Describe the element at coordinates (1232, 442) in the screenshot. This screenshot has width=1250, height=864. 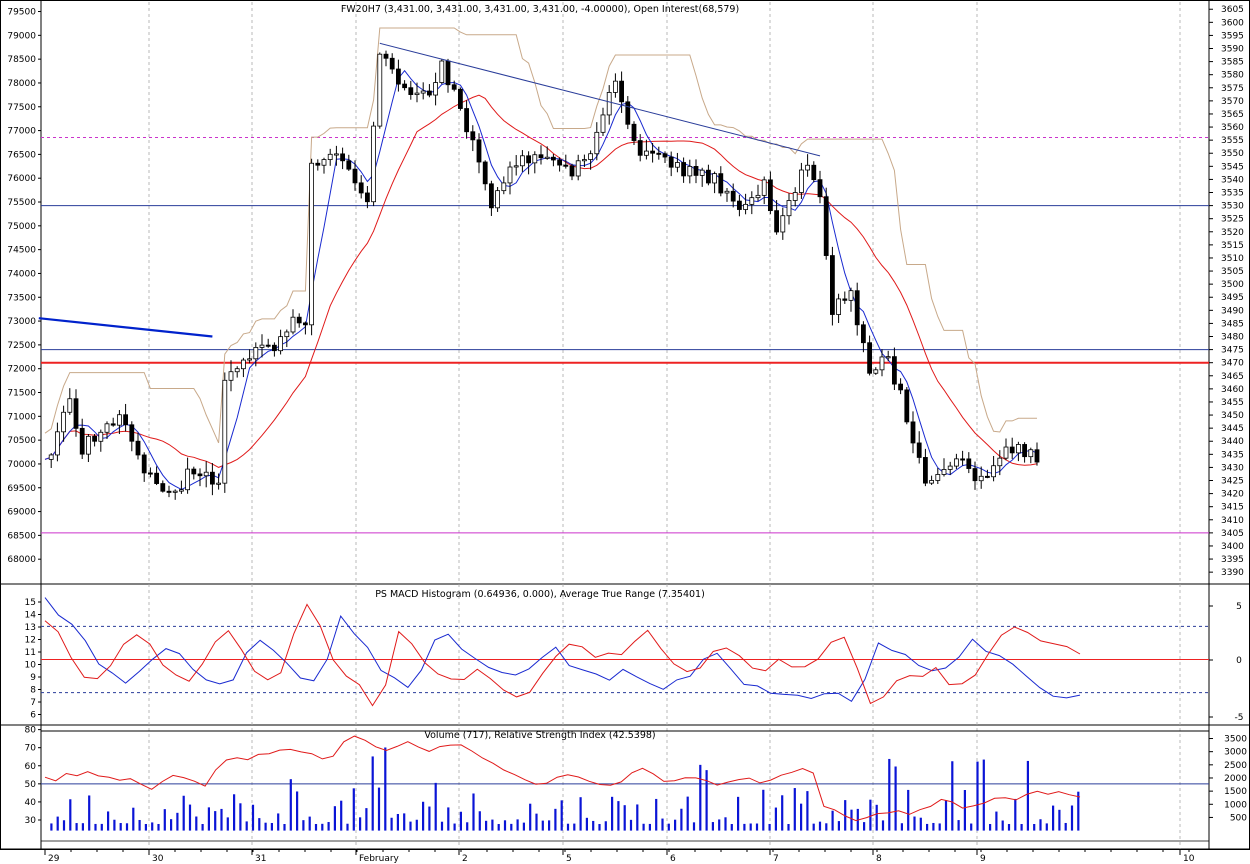
I see `right-price-label: 3440` at that location.